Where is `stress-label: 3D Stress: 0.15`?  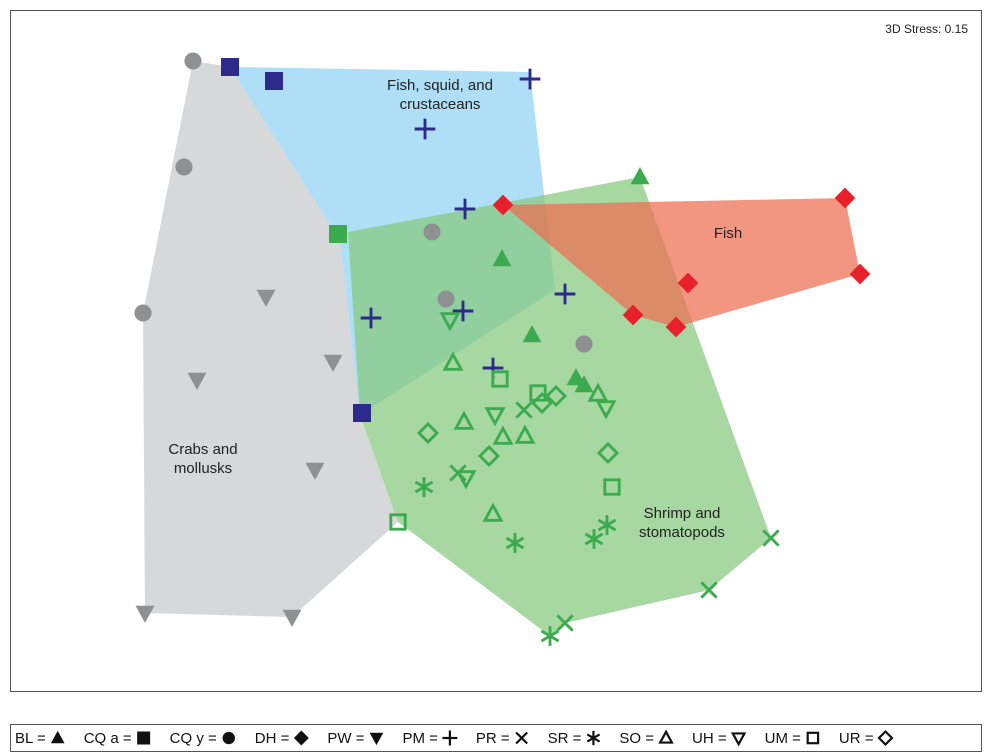 stress-label: 3D Stress: 0.15 is located at coordinates (926, 29).